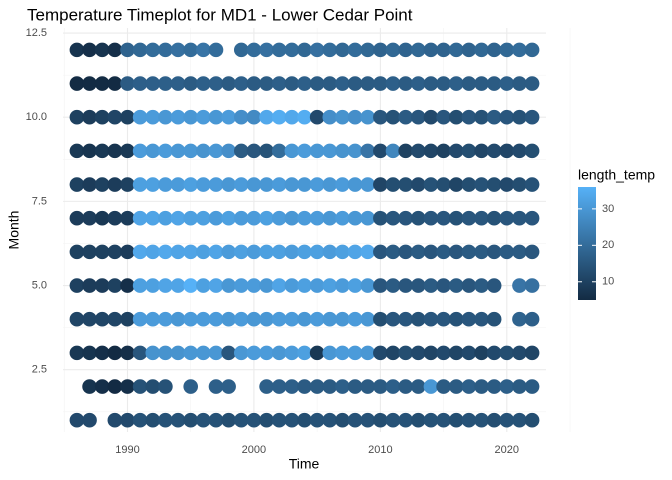  I want to click on x-tick-label: 2000, so click(254, 450).